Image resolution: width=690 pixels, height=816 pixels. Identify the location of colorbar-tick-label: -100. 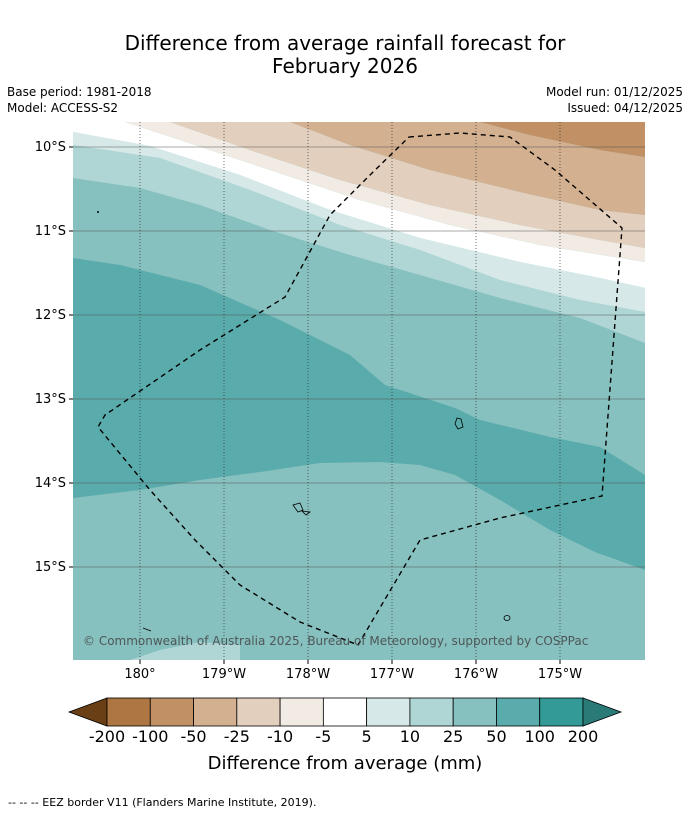
(150, 736).